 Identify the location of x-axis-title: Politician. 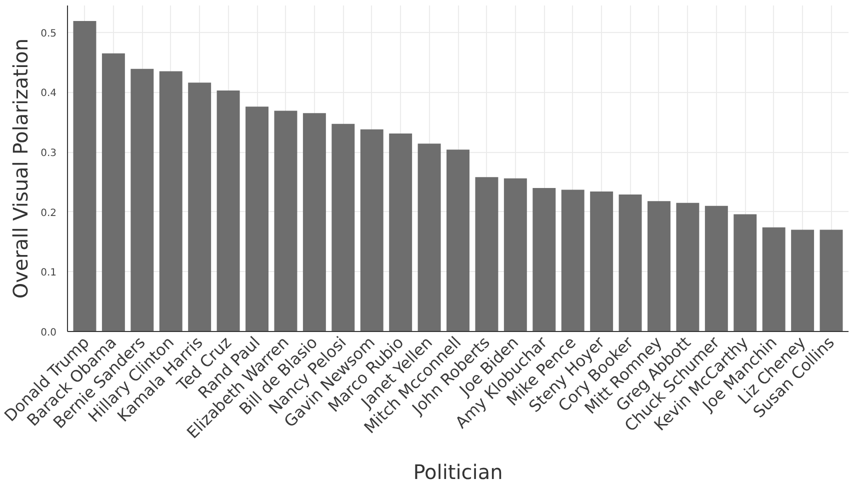
(458, 472).